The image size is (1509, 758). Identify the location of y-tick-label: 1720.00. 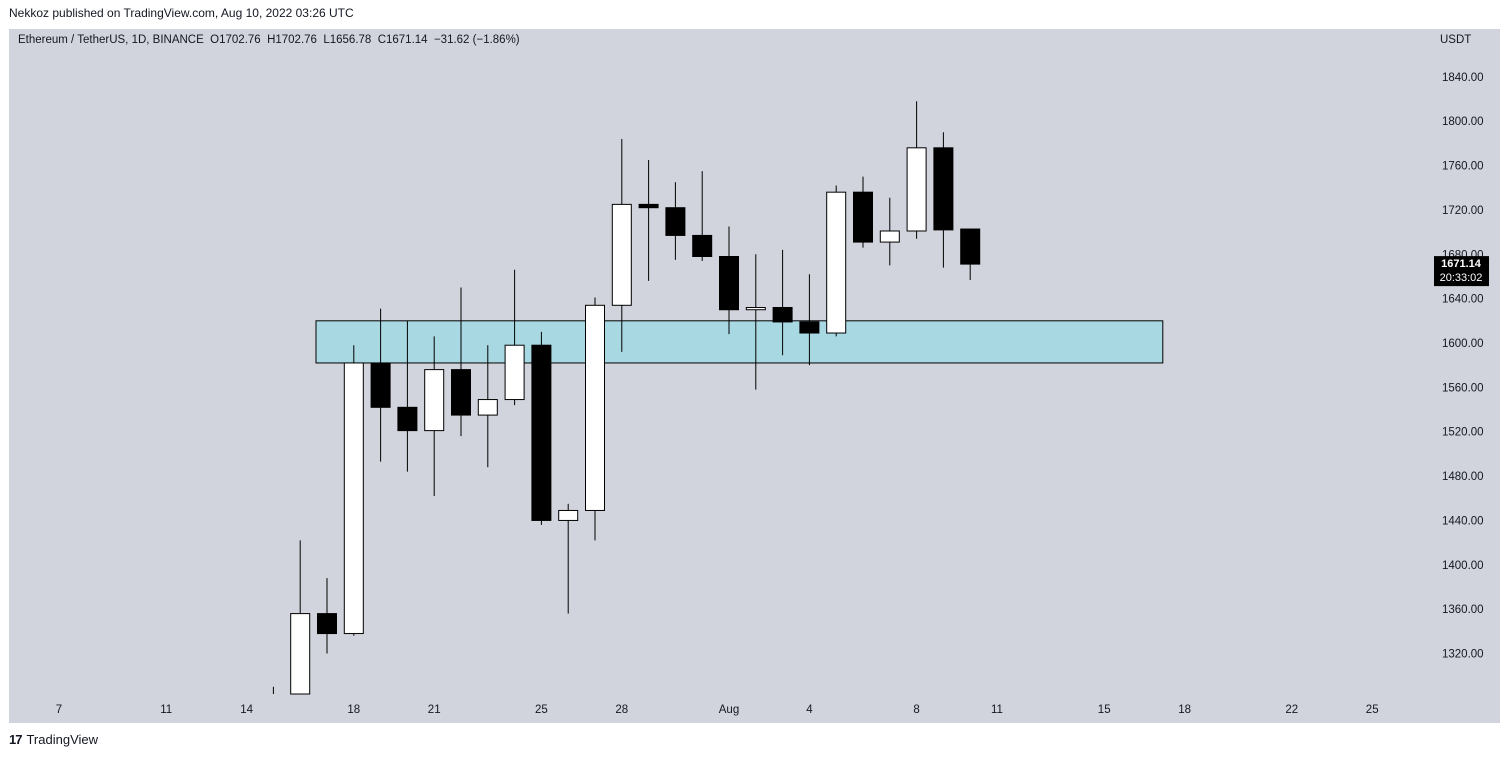
(1463, 211).